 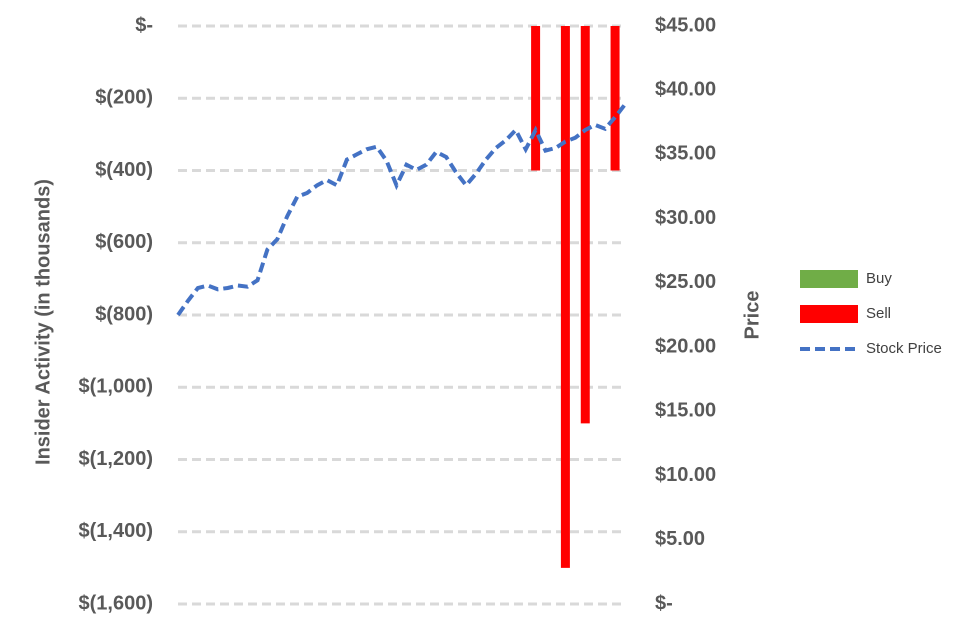 What do you see at coordinates (116, 531) in the screenshot?
I see `y-tick-label: $(1,400)` at bounding box center [116, 531].